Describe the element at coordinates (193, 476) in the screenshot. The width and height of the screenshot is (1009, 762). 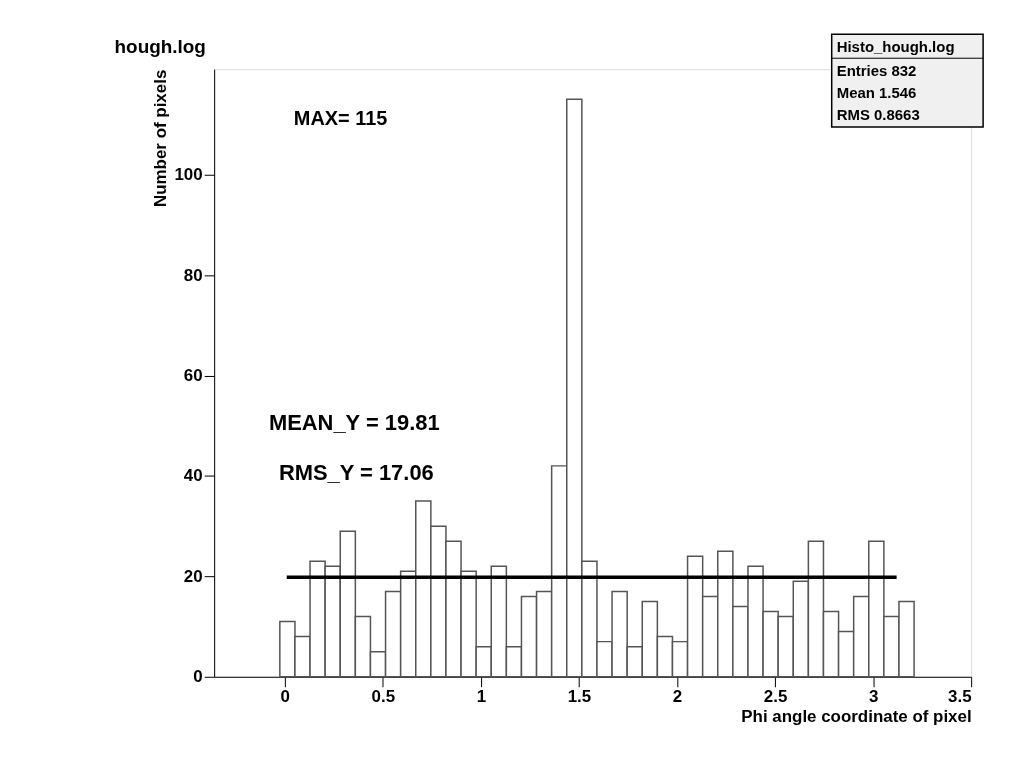
I see `y-tick-label: 40` at that location.